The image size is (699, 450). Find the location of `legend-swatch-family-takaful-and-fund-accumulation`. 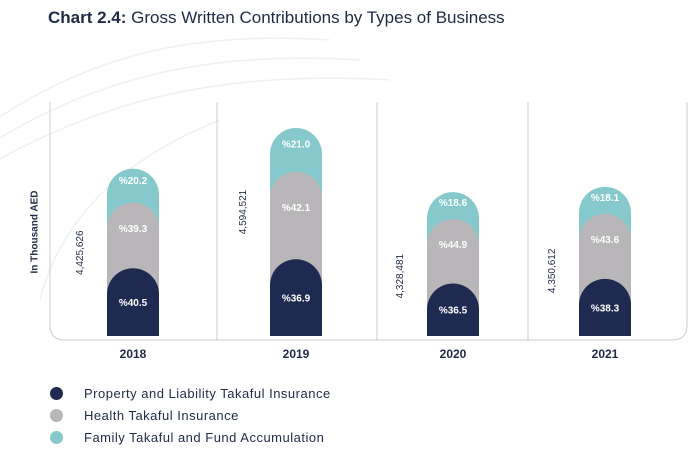

legend-swatch-family-takaful-and-fund-accumulation is located at coordinates (56, 437).